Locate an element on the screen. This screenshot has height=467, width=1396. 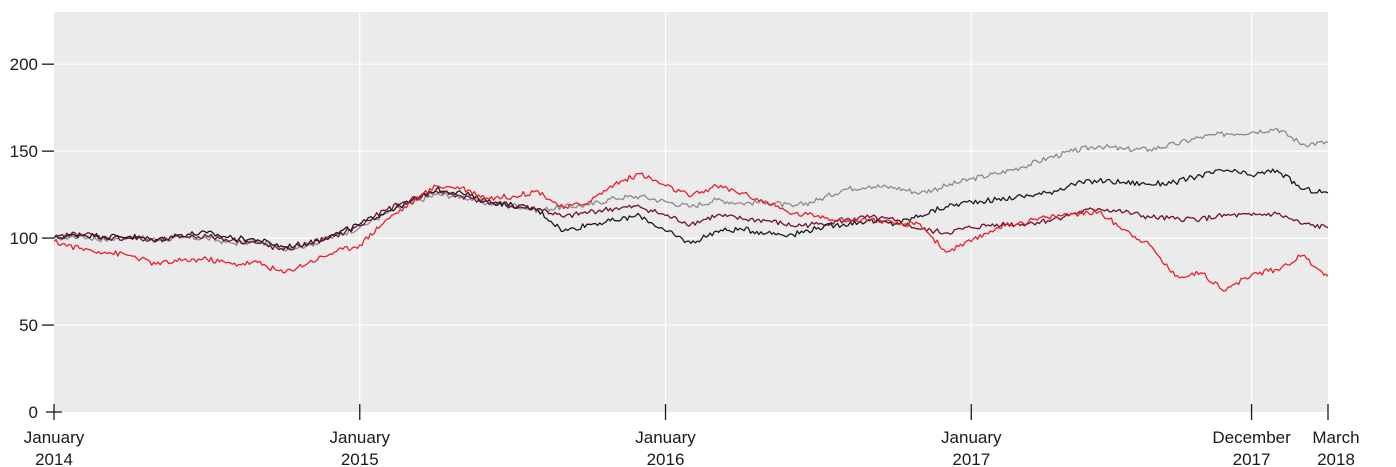
x-tick-label-line: December is located at coordinates (1251, 437).